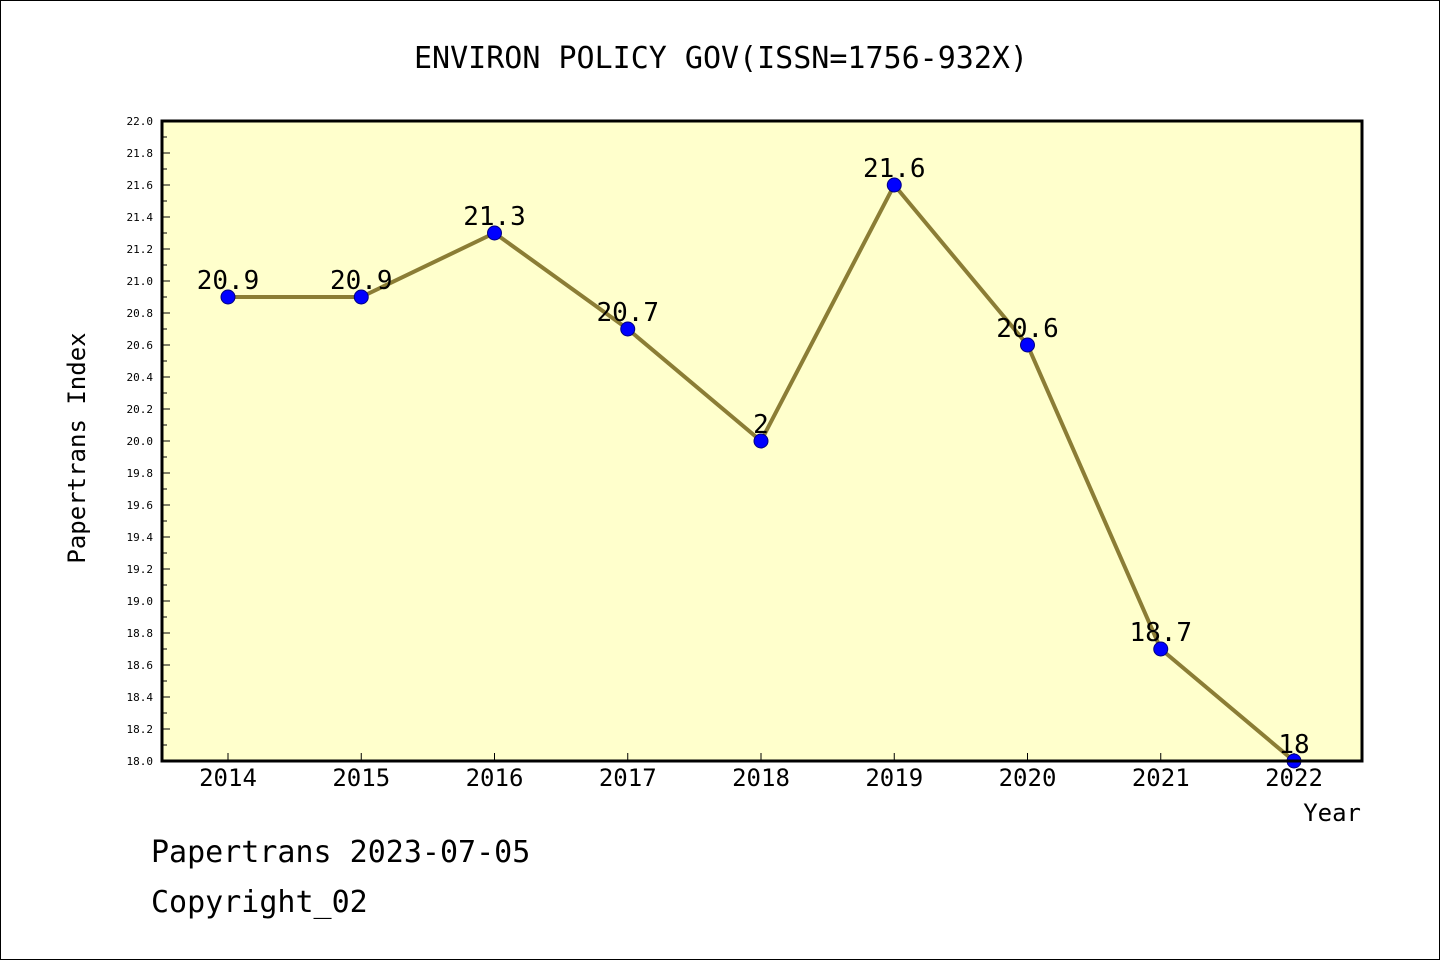 The width and height of the screenshot is (1440, 961). What do you see at coordinates (140, 601) in the screenshot?
I see `y-tick-label: 19.0` at bounding box center [140, 601].